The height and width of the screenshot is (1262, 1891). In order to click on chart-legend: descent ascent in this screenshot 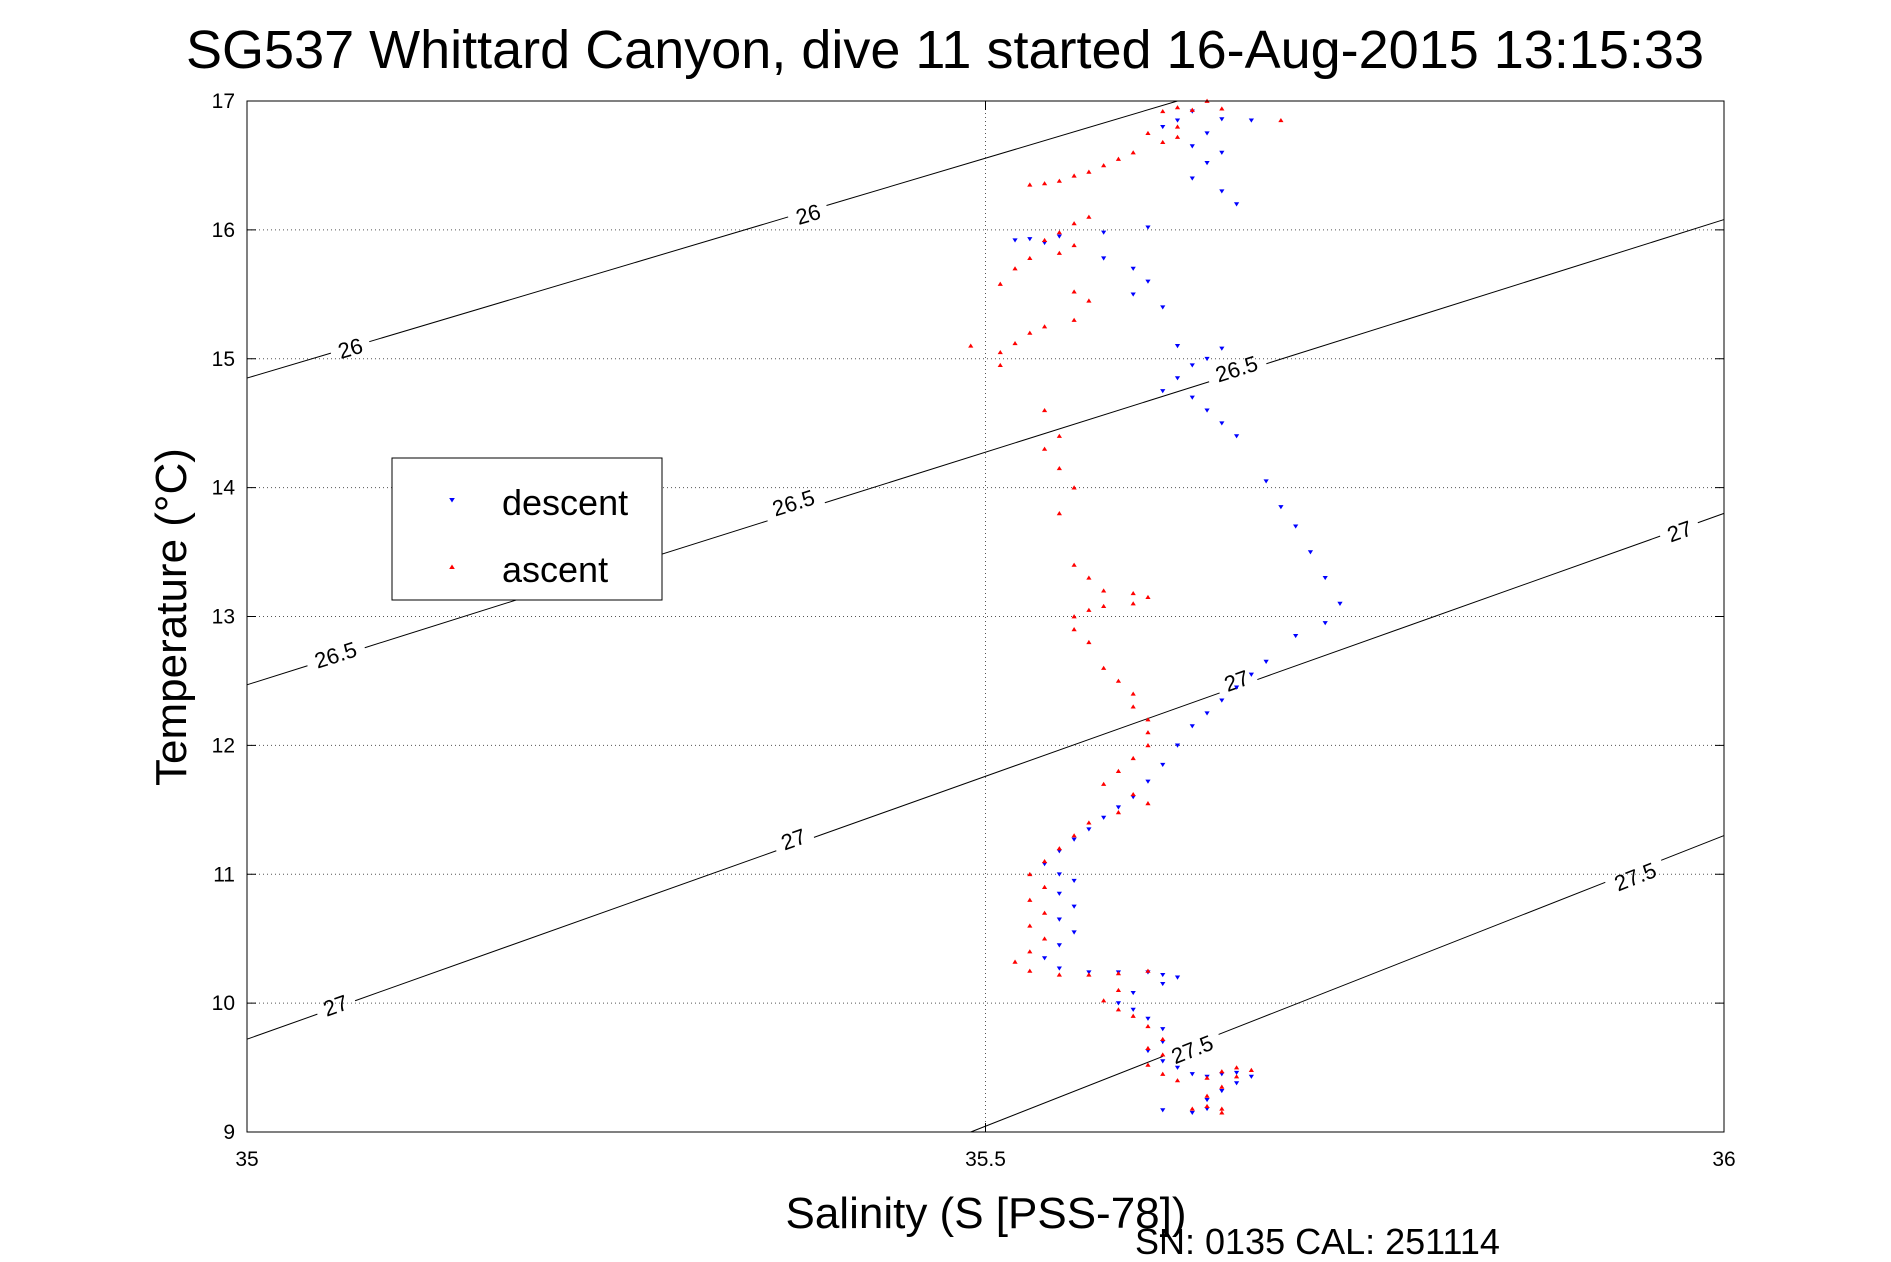, I will do `click(527, 529)`.